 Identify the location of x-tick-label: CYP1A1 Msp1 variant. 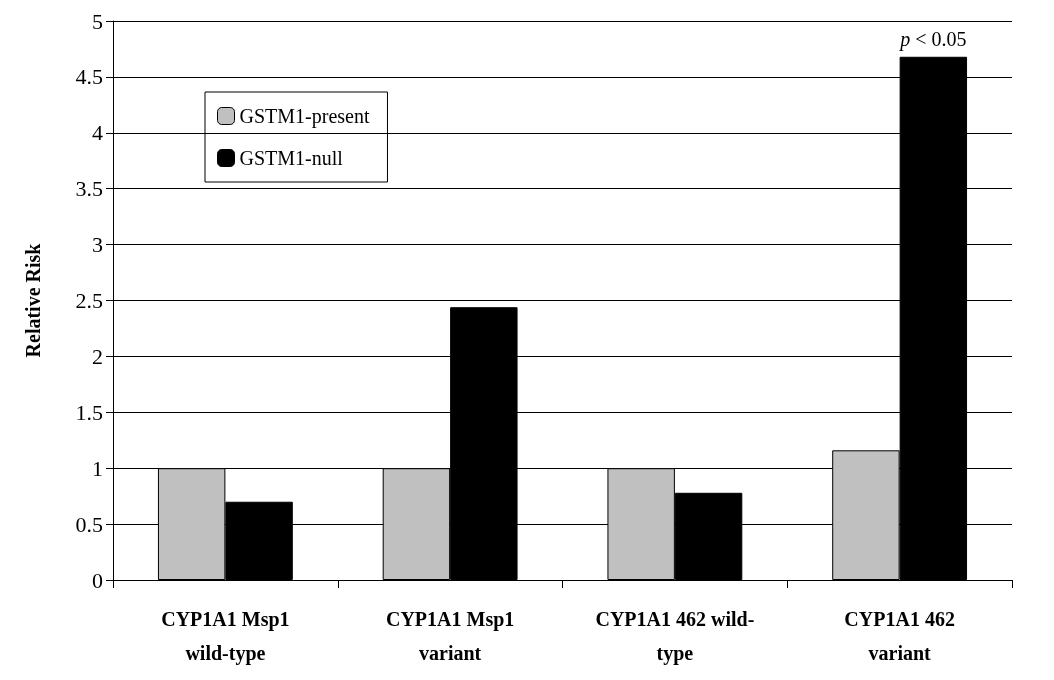
(450, 636).